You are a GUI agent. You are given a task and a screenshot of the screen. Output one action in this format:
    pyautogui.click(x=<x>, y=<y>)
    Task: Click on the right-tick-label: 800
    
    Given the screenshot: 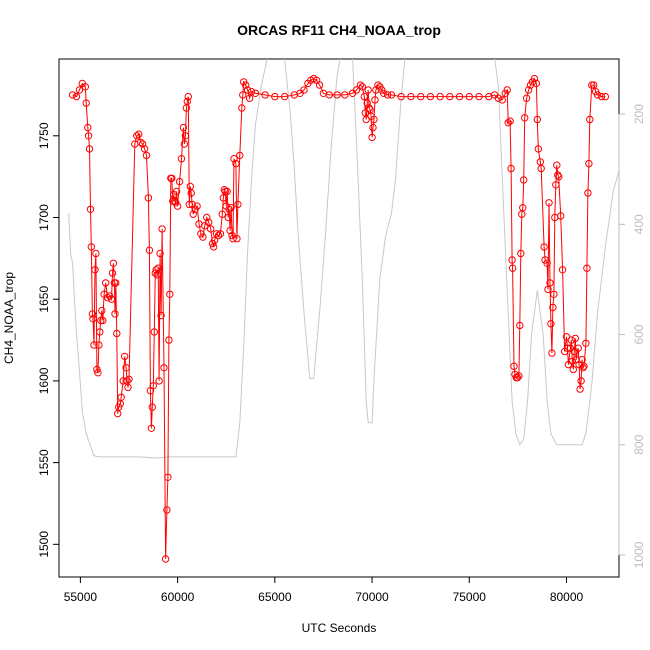 What is the action you would take?
    pyautogui.click(x=639, y=444)
    